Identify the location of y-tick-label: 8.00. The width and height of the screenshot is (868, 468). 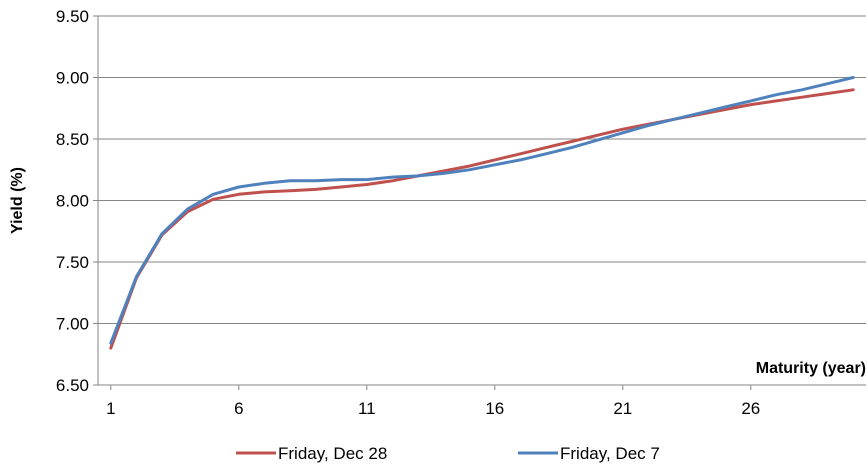
(72, 201).